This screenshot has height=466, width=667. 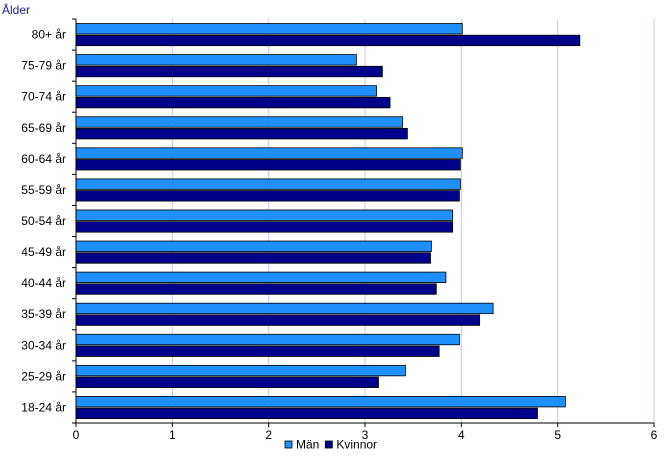 I want to click on legend: Män Kvinnor, so click(x=330, y=445).